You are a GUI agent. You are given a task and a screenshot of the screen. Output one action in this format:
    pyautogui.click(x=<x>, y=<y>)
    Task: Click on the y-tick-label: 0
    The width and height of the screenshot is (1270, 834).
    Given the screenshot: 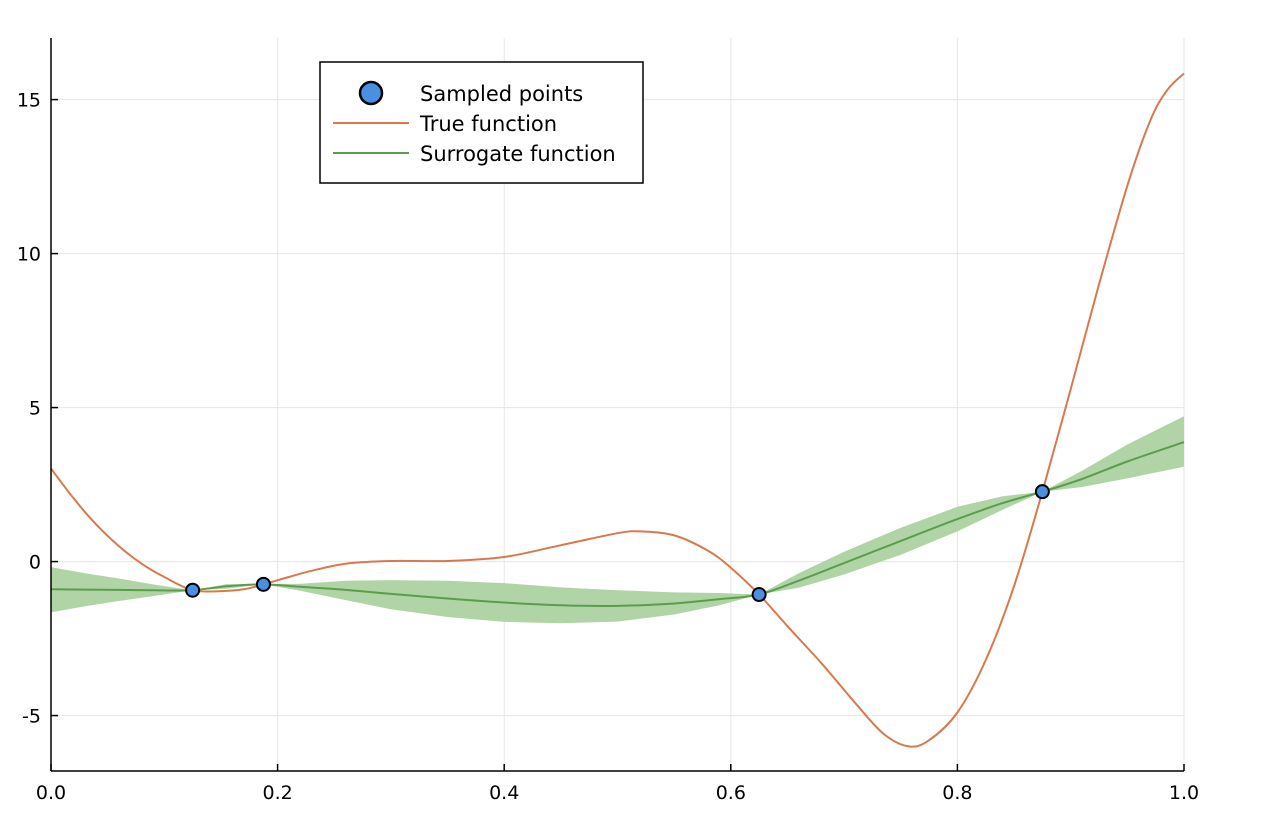 What is the action you would take?
    pyautogui.click(x=35, y=563)
    